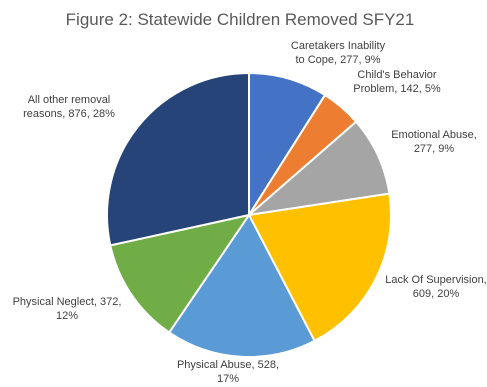 The image size is (487, 387). Describe the element at coordinates (67, 316) in the screenshot. I see `pie-label-line: 12%` at that location.